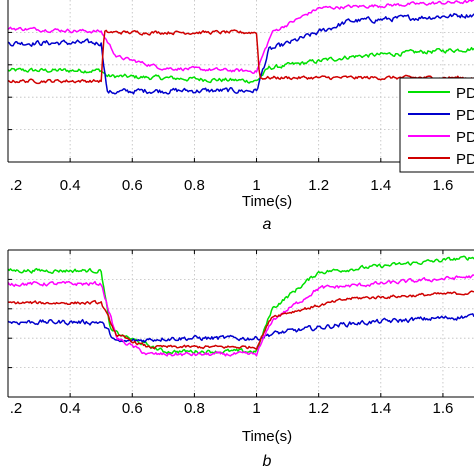  I want to click on series-line-blue, so click(241, 328).